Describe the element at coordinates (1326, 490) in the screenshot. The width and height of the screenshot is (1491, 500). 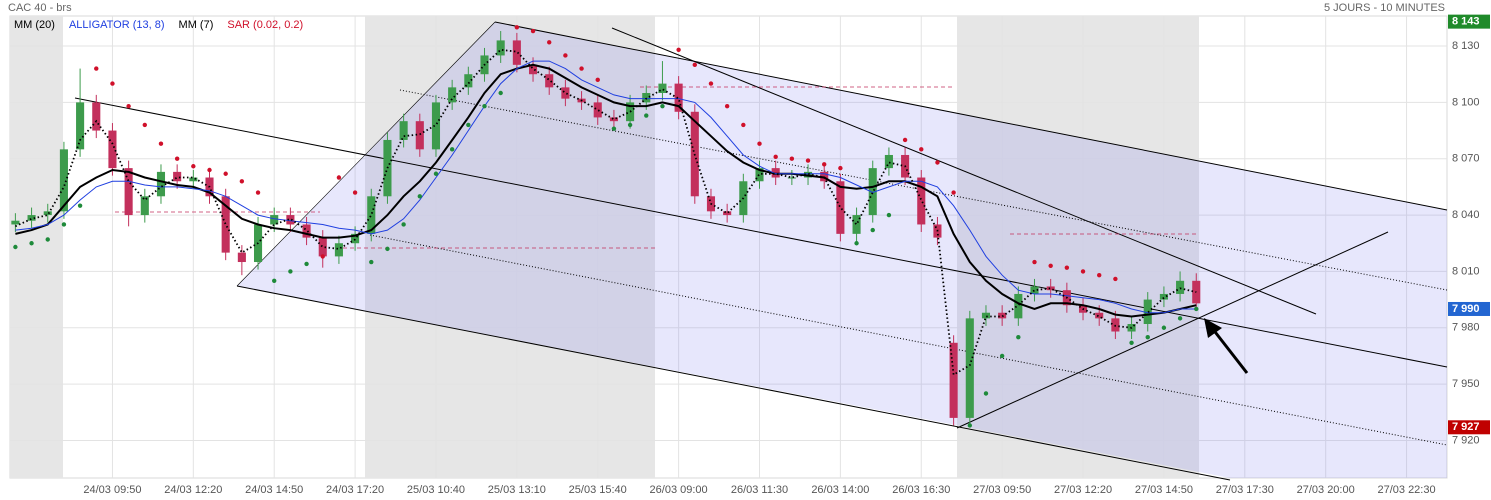
I see `x-tick-label: 27/03 20:00` at that location.